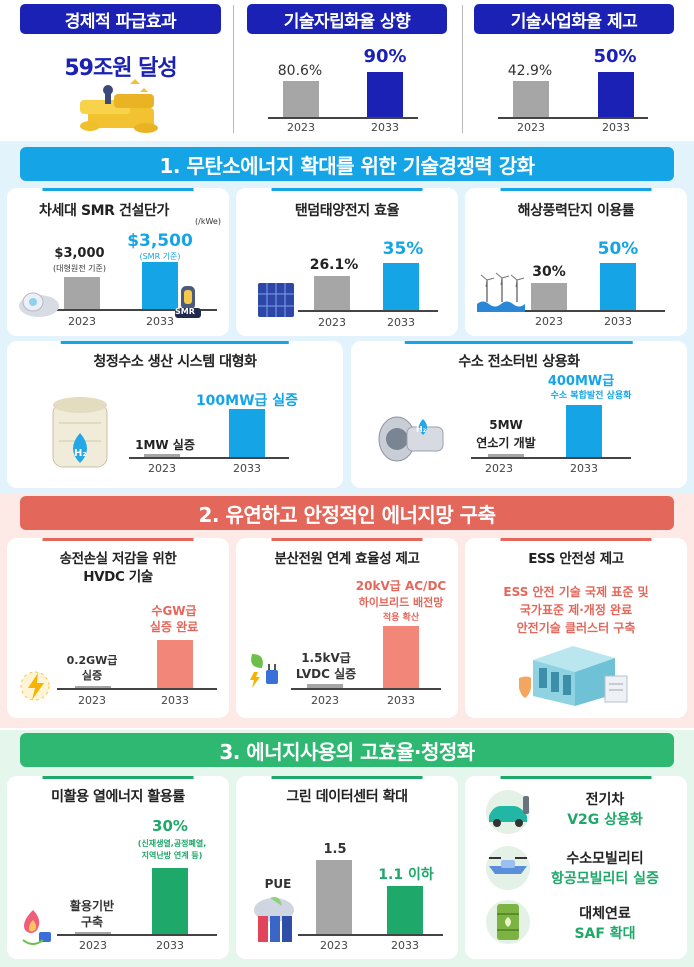  What do you see at coordinates (92, 675) in the screenshot?
I see `value-label: 실증` at bounding box center [92, 675].